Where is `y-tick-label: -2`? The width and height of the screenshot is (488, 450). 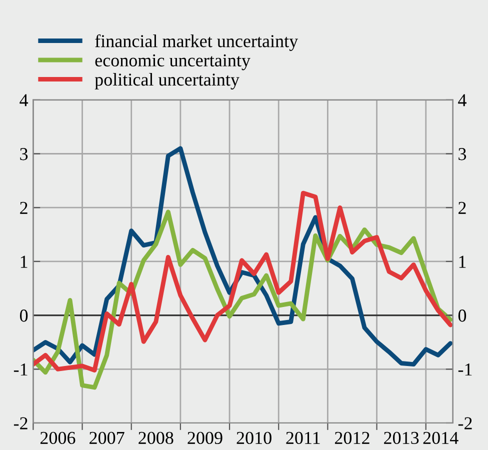
y-tick-label: -2 is located at coordinates (21, 423).